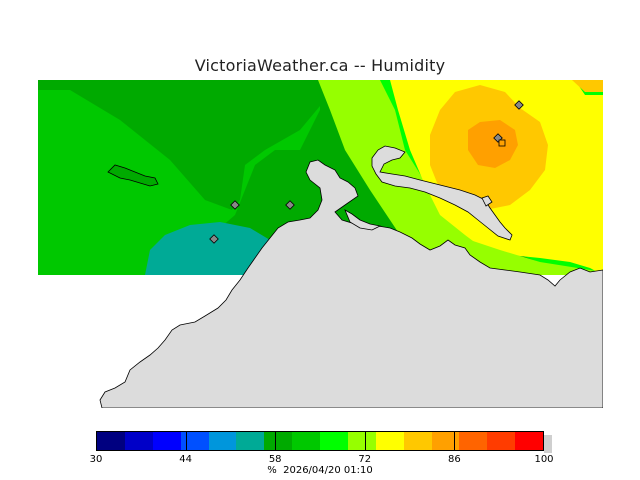 The height and width of the screenshot is (480, 640). What do you see at coordinates (184, 145) in the screenshot?
I see `field-upper-left` at bounding box center [184, 145].